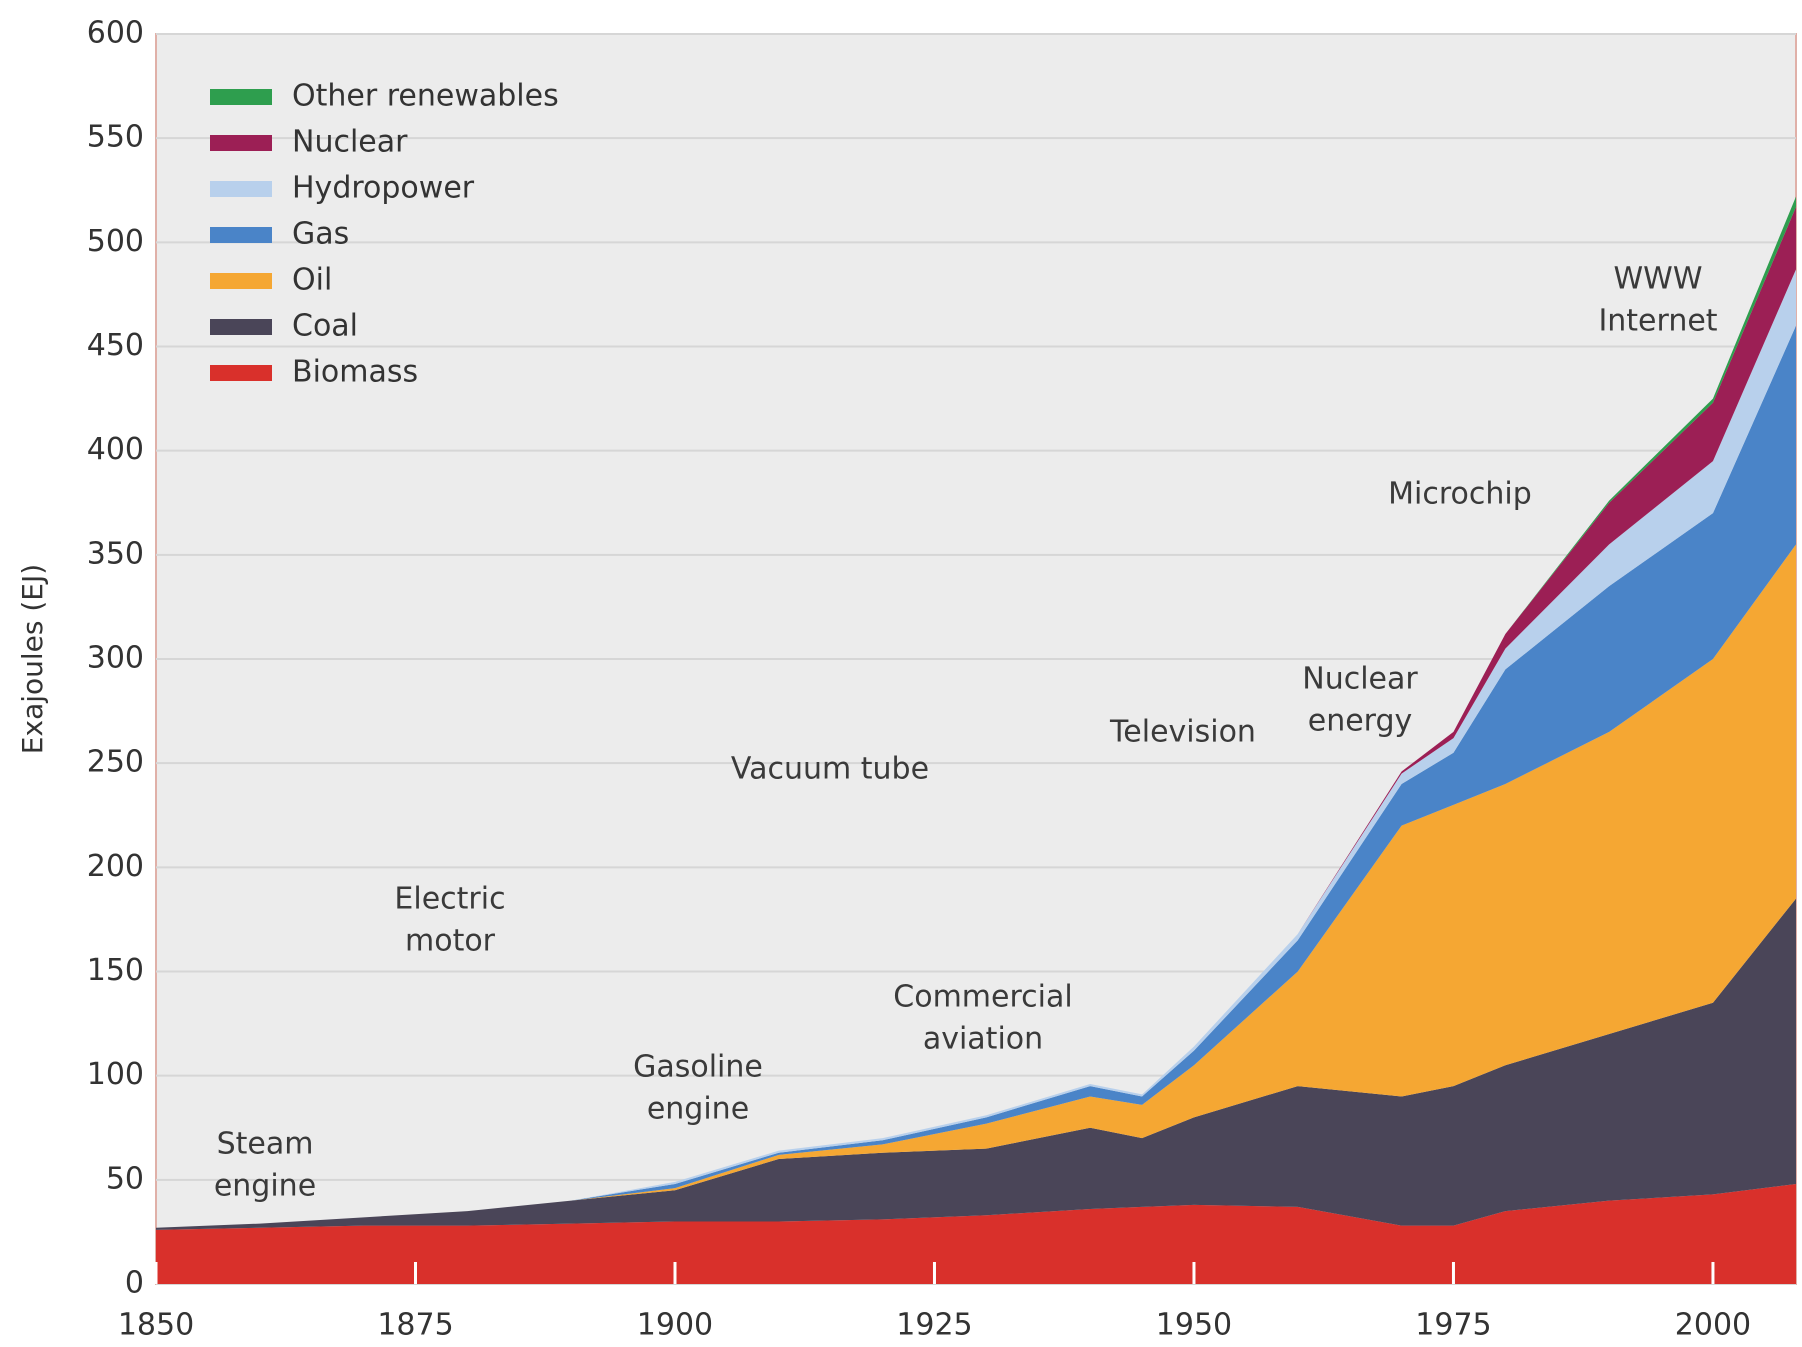 This screenshot has width=1802, height=1347. What do you see at coordinates (115, 658) in the screenshot?
I see `y-tick-label: 300` at bounding box center [115, 658].